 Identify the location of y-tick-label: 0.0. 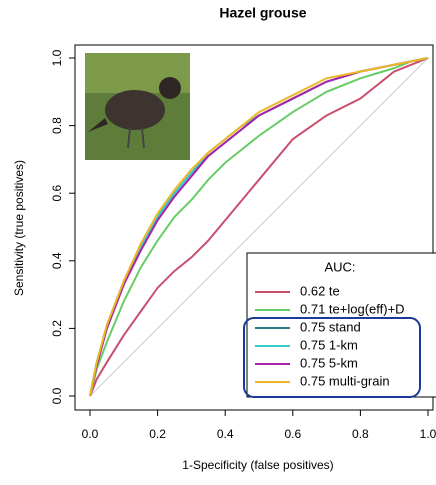
(57, 395).